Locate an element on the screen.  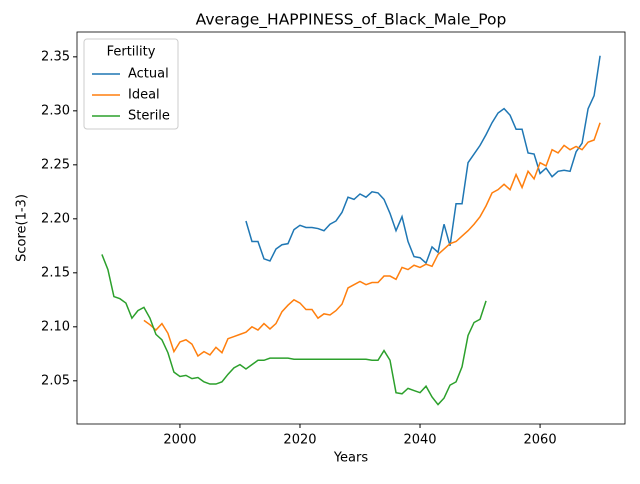
x-axis-label: Years is located at coordinates (351, 458).